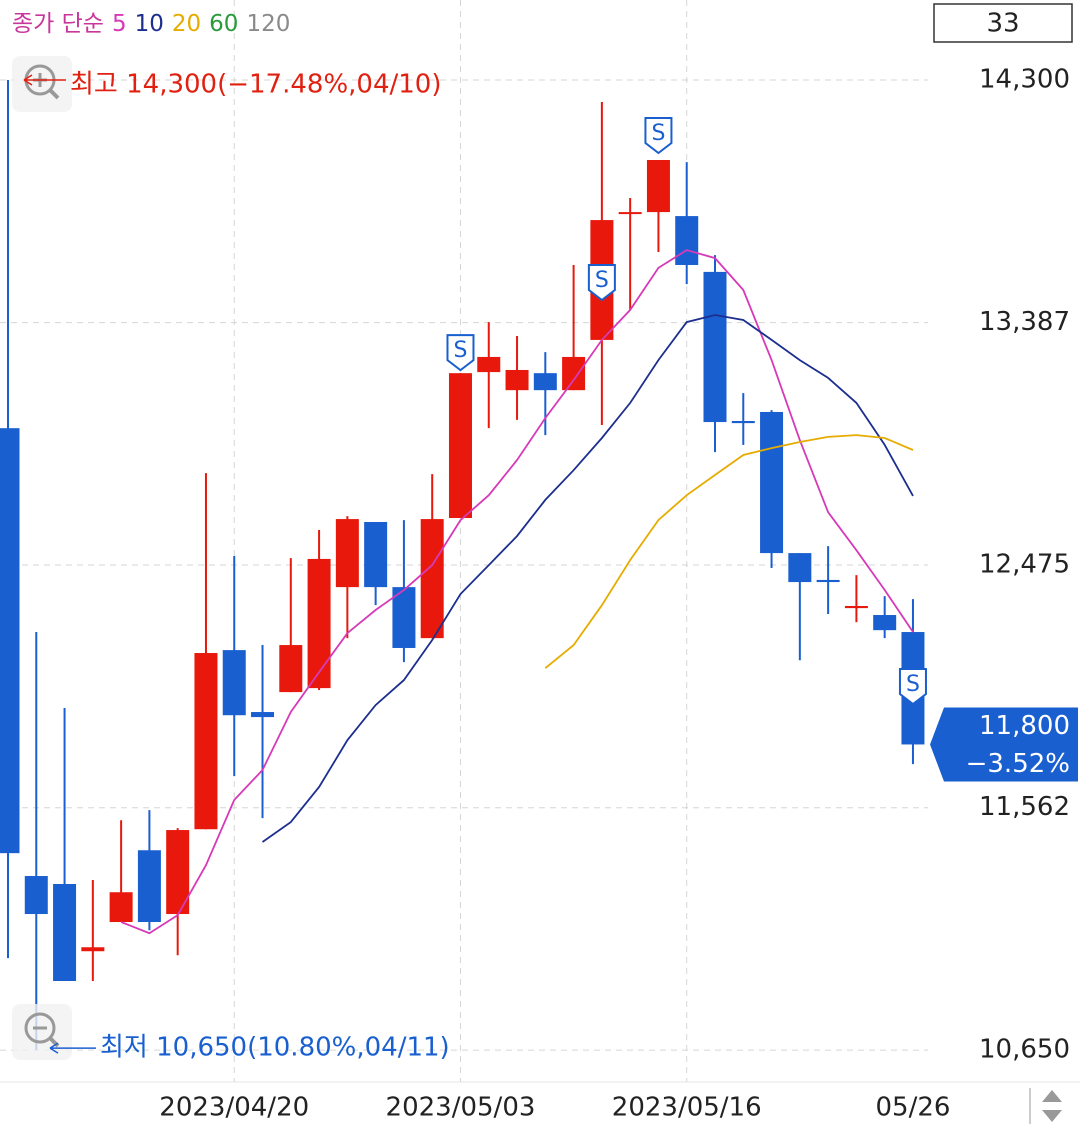  What do you see at coordinates (1024, 807) in the screenshot?
I see `y-tick-label: 11,562` at bounding box center [1024, 807].